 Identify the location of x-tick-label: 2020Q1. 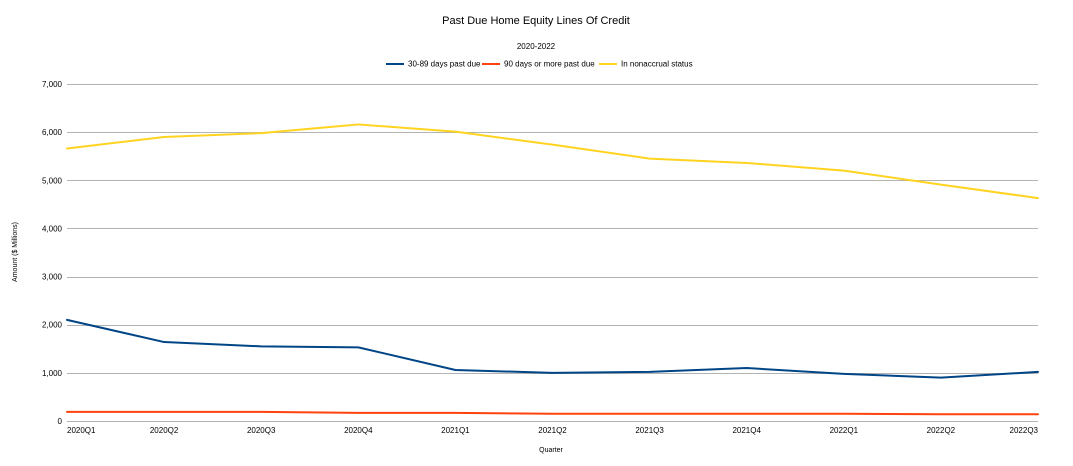
(81, 430).